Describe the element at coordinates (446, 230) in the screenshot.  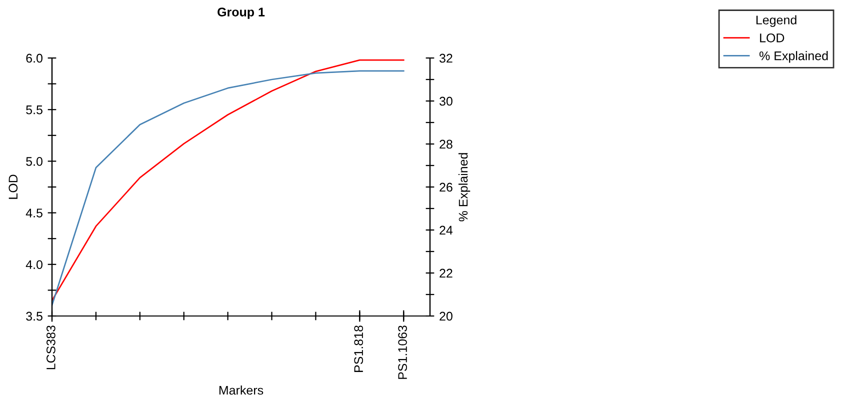
I see `y2-tick-label: 24` at that location.